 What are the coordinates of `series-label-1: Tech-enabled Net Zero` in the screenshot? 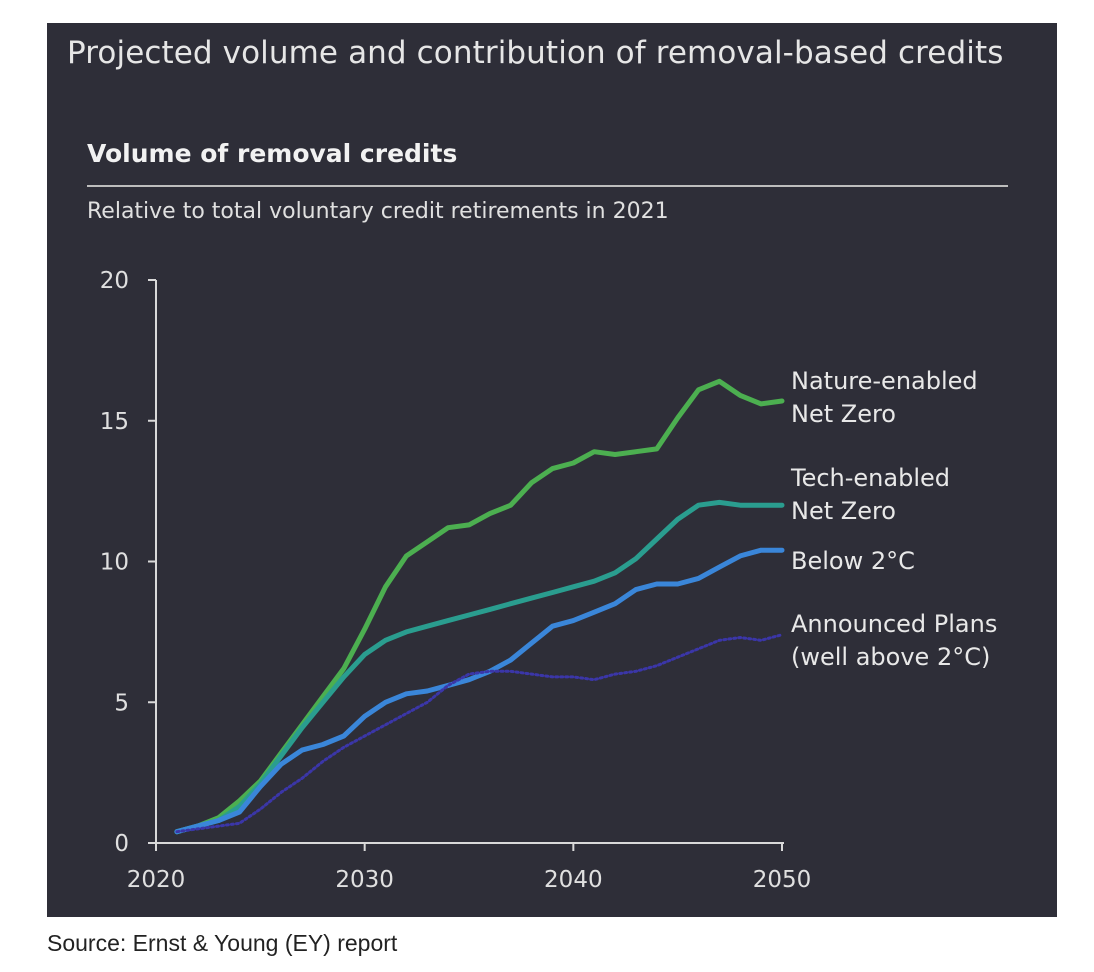 It's located at (870, 494).